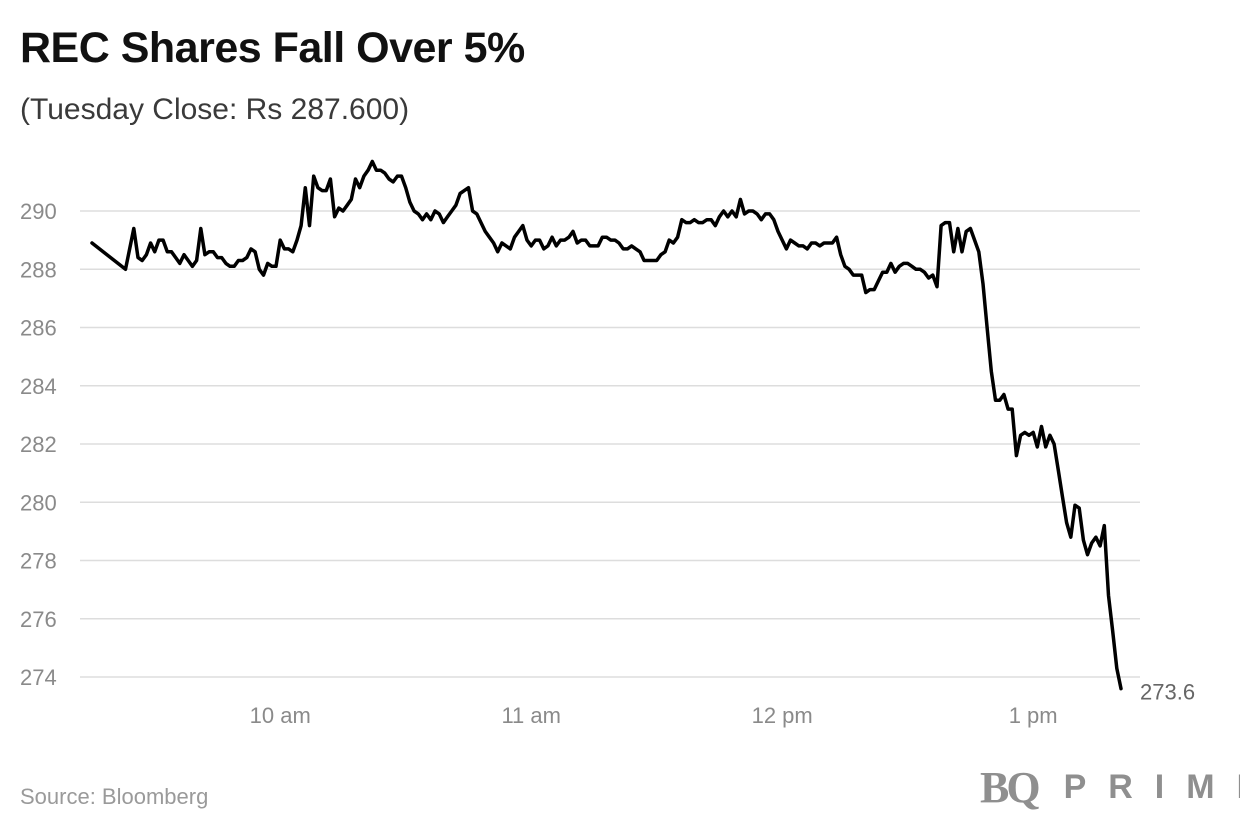 The image size is (1240, 840). Describe the element at coordinates (215, 109) in the screenshot. I see `chart-subtitle: (Tuesday Close: Rs 287.600)` at that location.